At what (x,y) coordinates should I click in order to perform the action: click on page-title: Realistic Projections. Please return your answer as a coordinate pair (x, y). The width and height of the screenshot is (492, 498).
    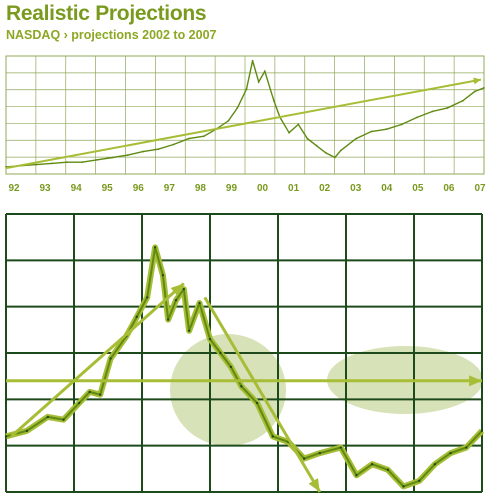
    Looking at the image, I should click on (106, 13).